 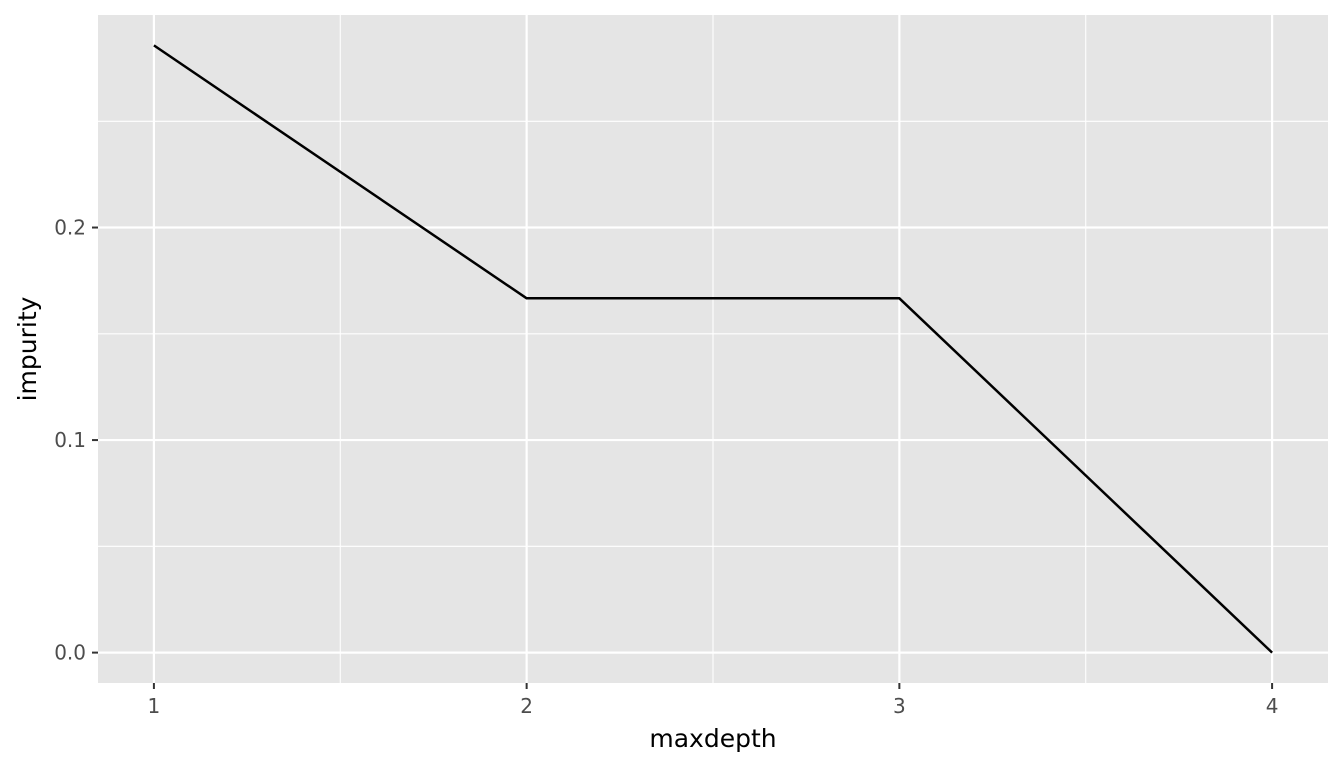 I want to click on x-tick-label: 2, so click(x=526, y=706).